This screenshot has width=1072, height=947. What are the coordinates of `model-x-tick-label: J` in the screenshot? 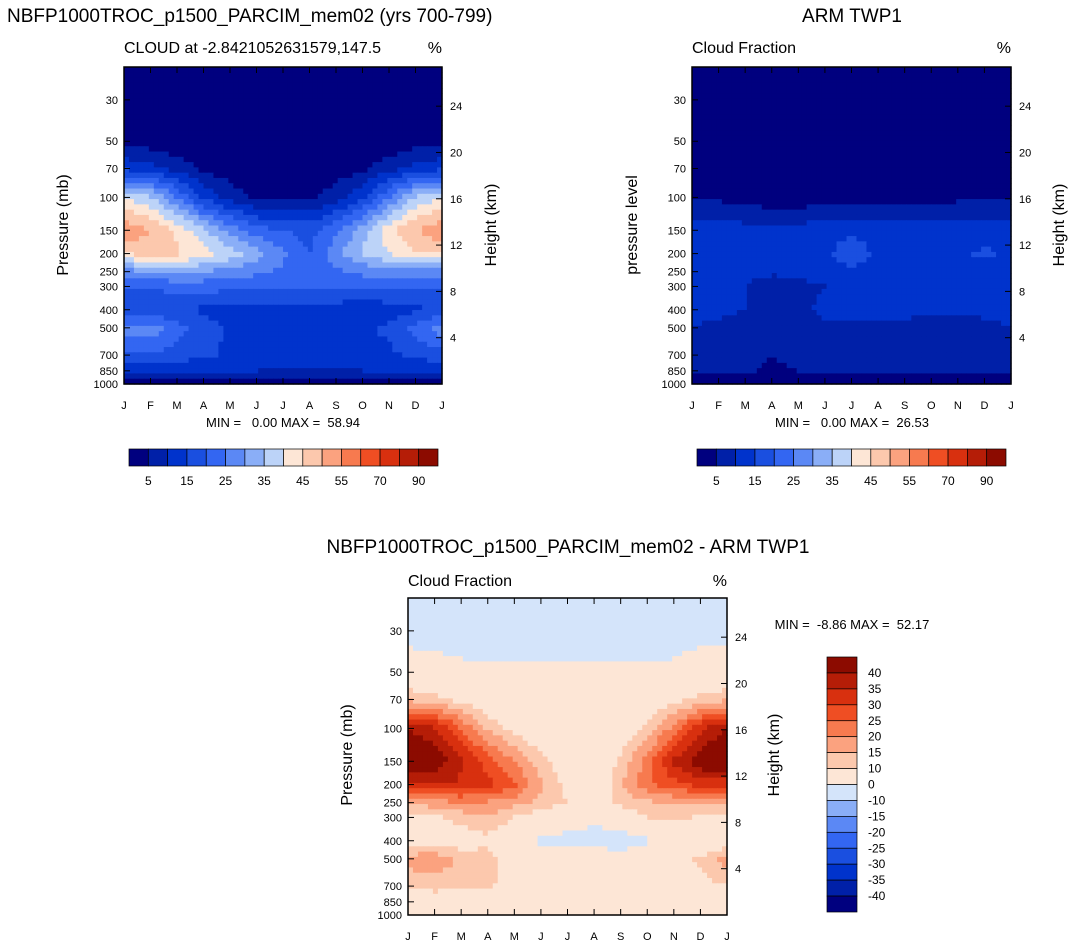 It's located at (283, 406).